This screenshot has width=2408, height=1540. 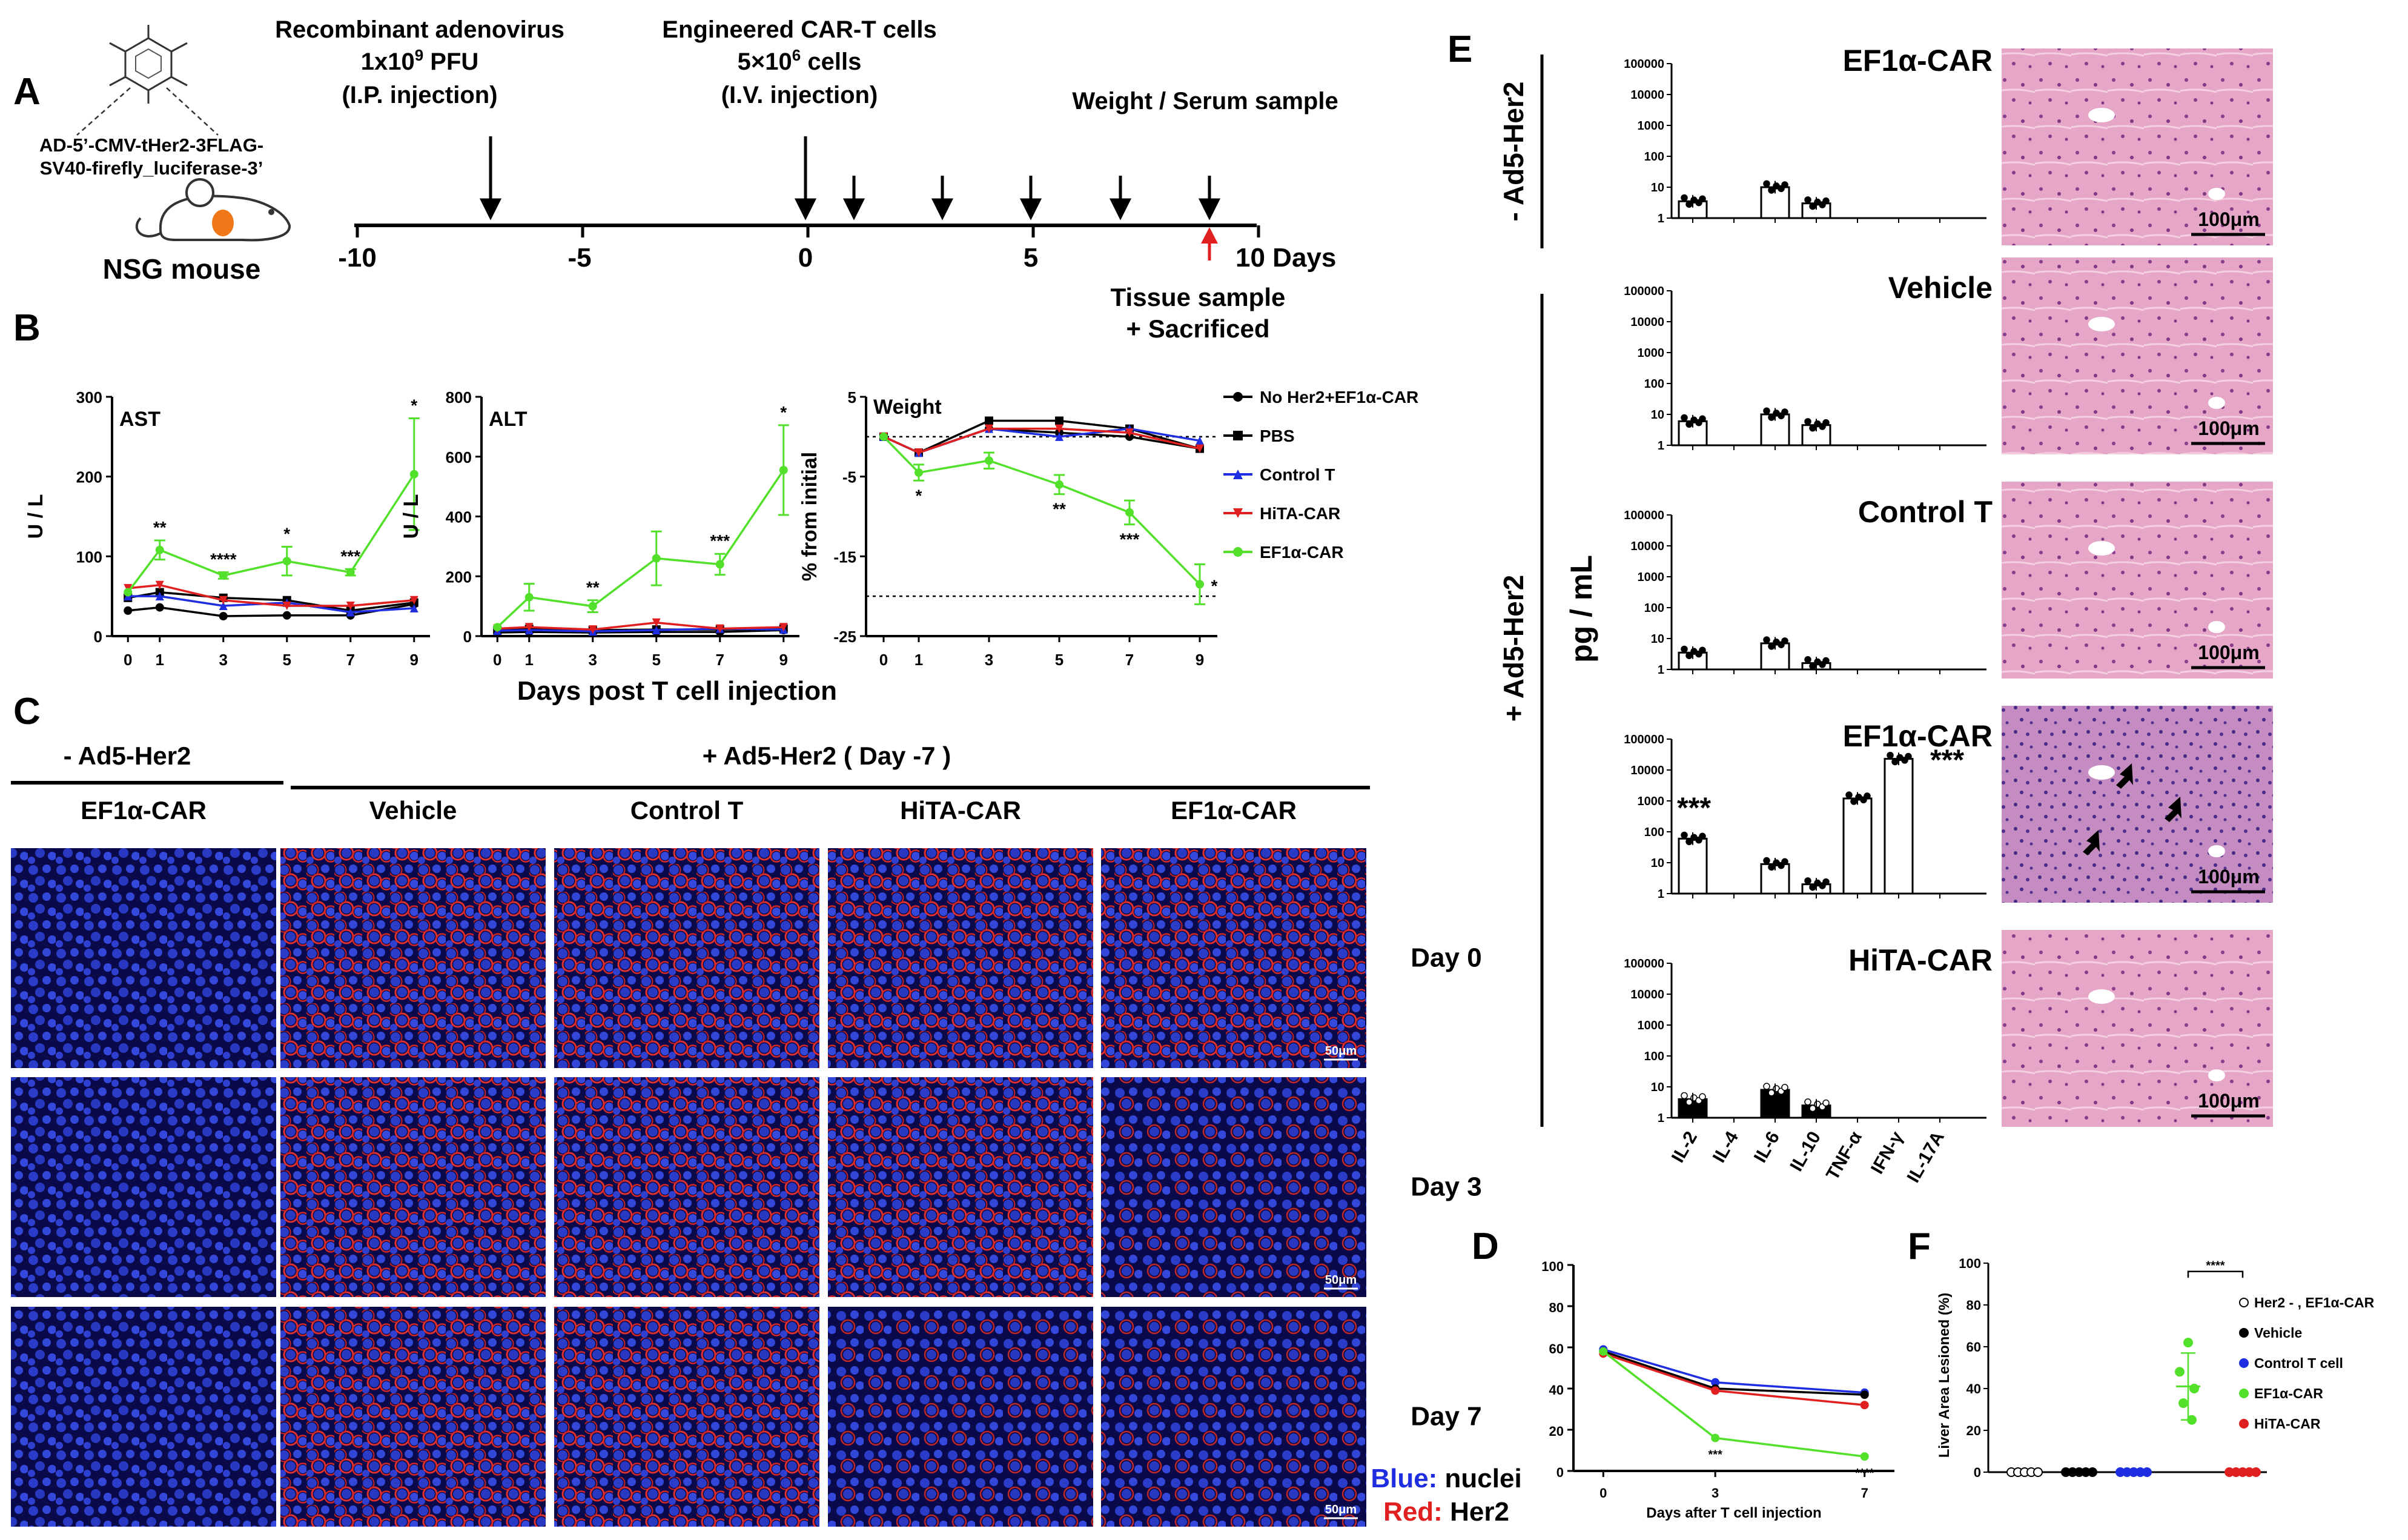 What do you see at coordinates (357, 258) in the screenshot?
I see `timeline-tick-label: -10` at bounding box center [357, 258].